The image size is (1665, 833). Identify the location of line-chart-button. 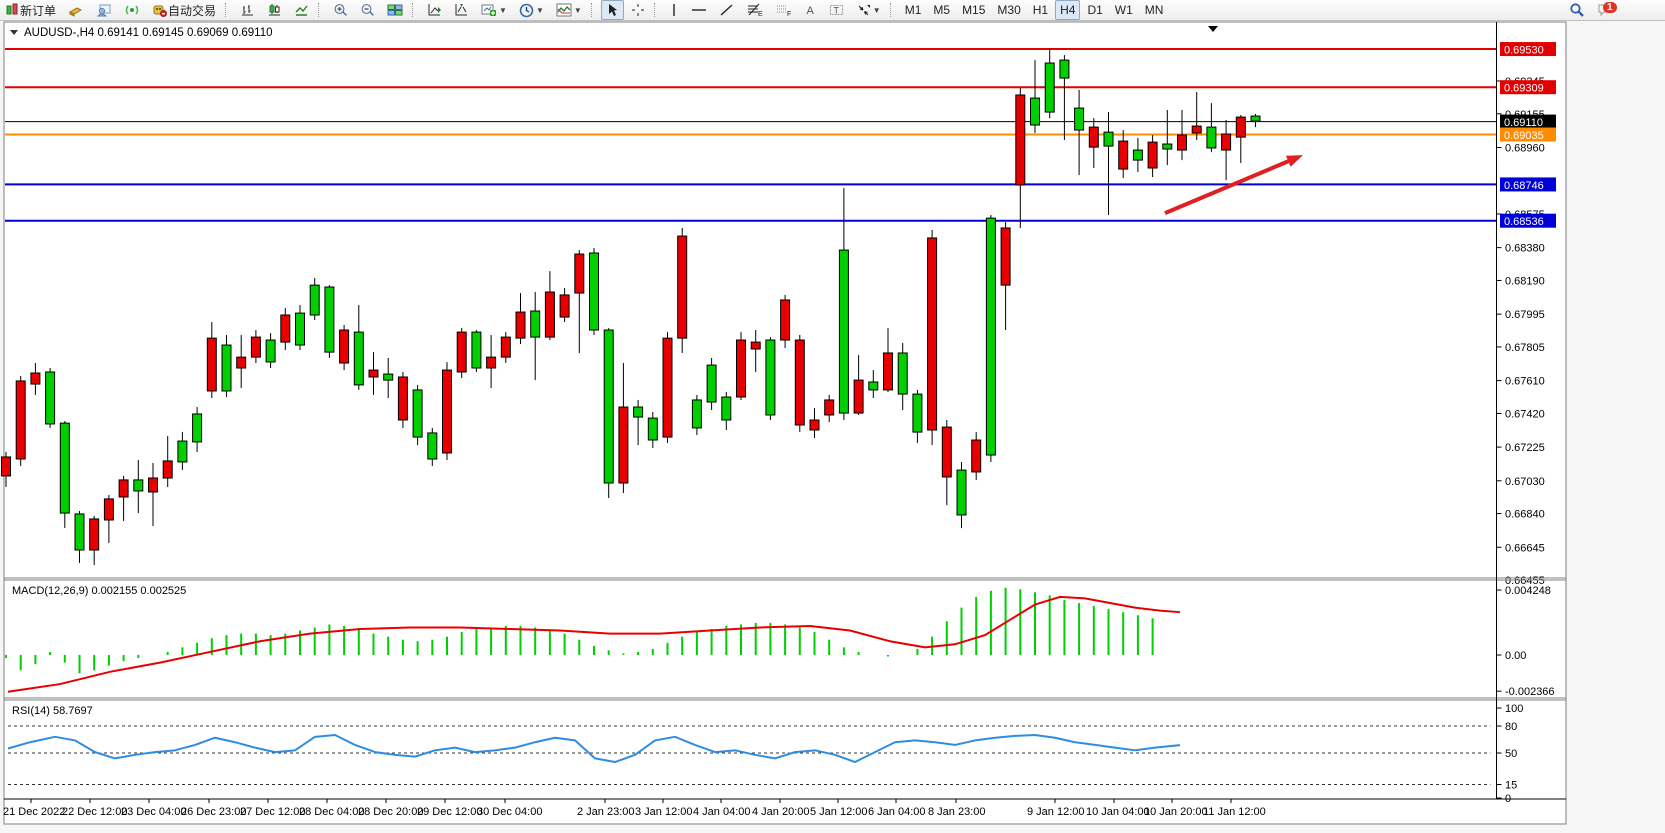
(301, 10).